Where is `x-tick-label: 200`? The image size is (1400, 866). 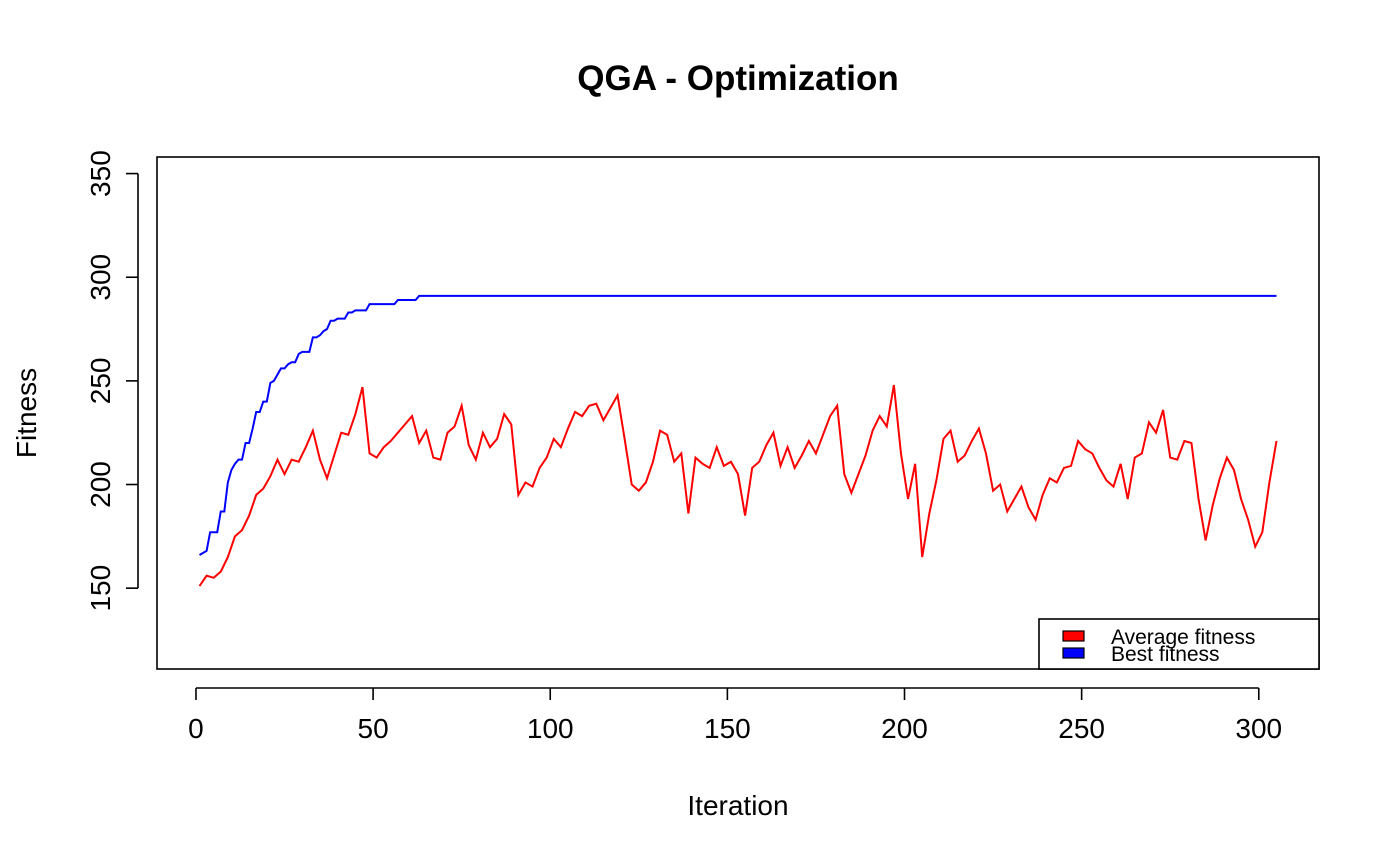
x-tick-label: 200 is located at coordinates (904, 728).